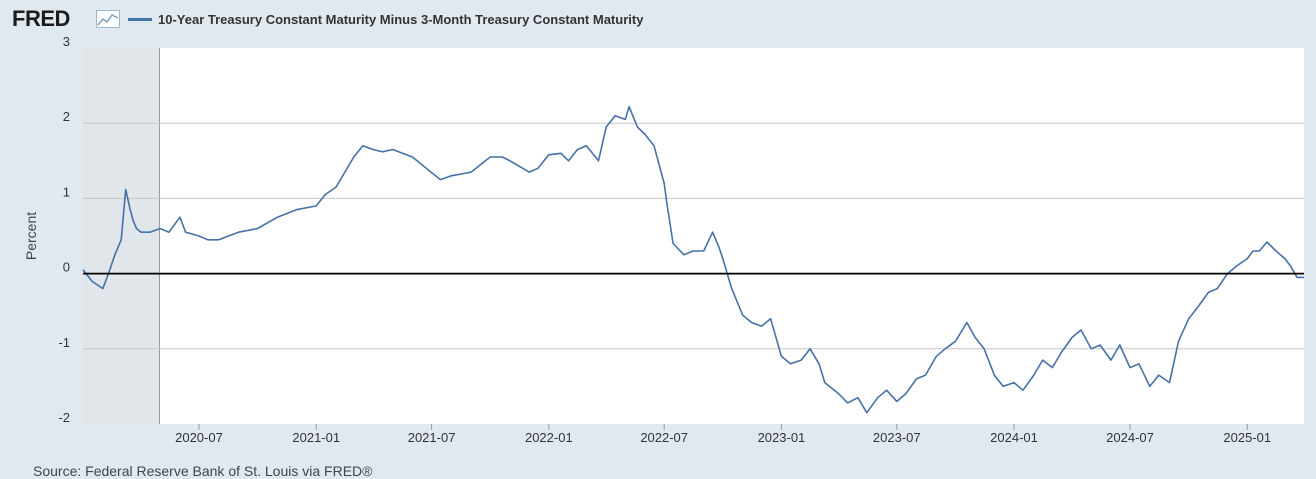 The image size is (1316, 479). What do you see at coordinates (1130, 437) in the screenshot?
I see `x-tick-label: 2024-07` at bounding box center [1130, 437].